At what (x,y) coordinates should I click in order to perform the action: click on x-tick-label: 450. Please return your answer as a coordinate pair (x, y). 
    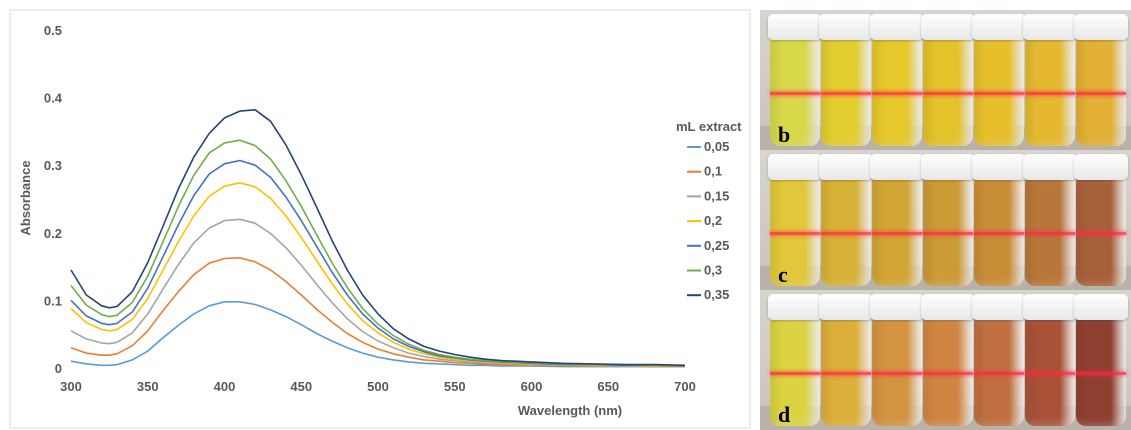
    Looking at the image, I should click on (301, 386).